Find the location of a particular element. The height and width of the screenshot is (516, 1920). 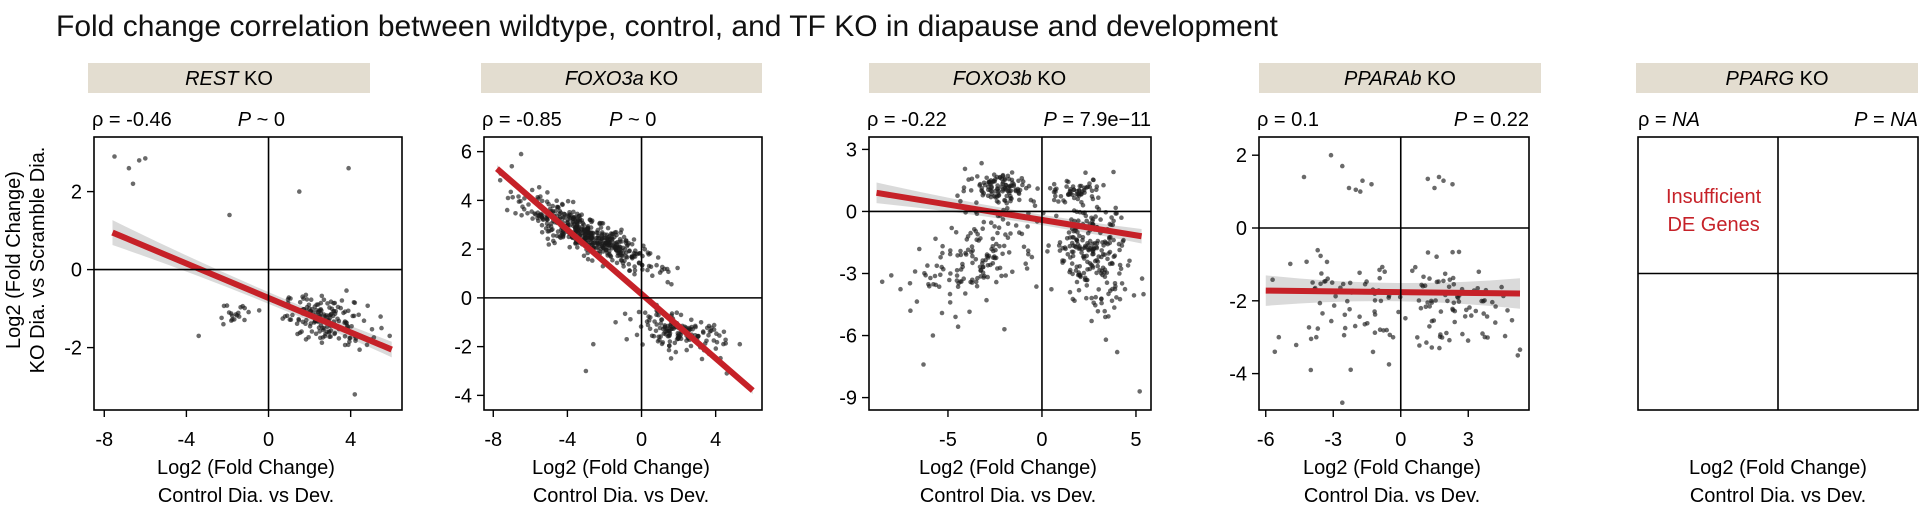

rho-value: NA is located at coordinates (1686, 120).